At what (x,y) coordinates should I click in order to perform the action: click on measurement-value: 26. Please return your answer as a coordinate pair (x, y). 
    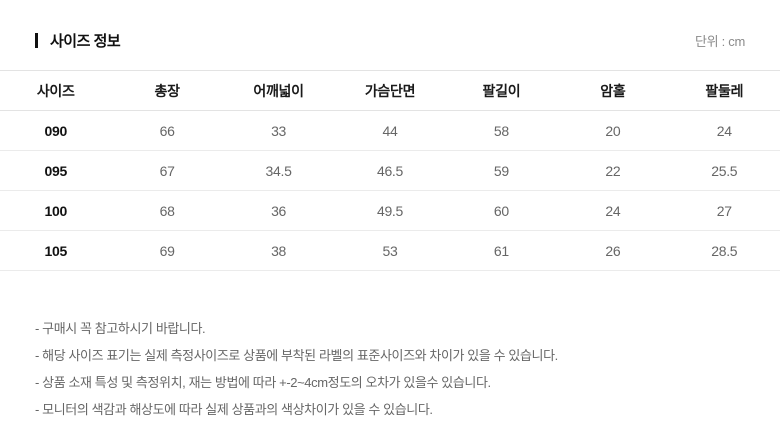
    Looking at the image, I should click on (613, 250).